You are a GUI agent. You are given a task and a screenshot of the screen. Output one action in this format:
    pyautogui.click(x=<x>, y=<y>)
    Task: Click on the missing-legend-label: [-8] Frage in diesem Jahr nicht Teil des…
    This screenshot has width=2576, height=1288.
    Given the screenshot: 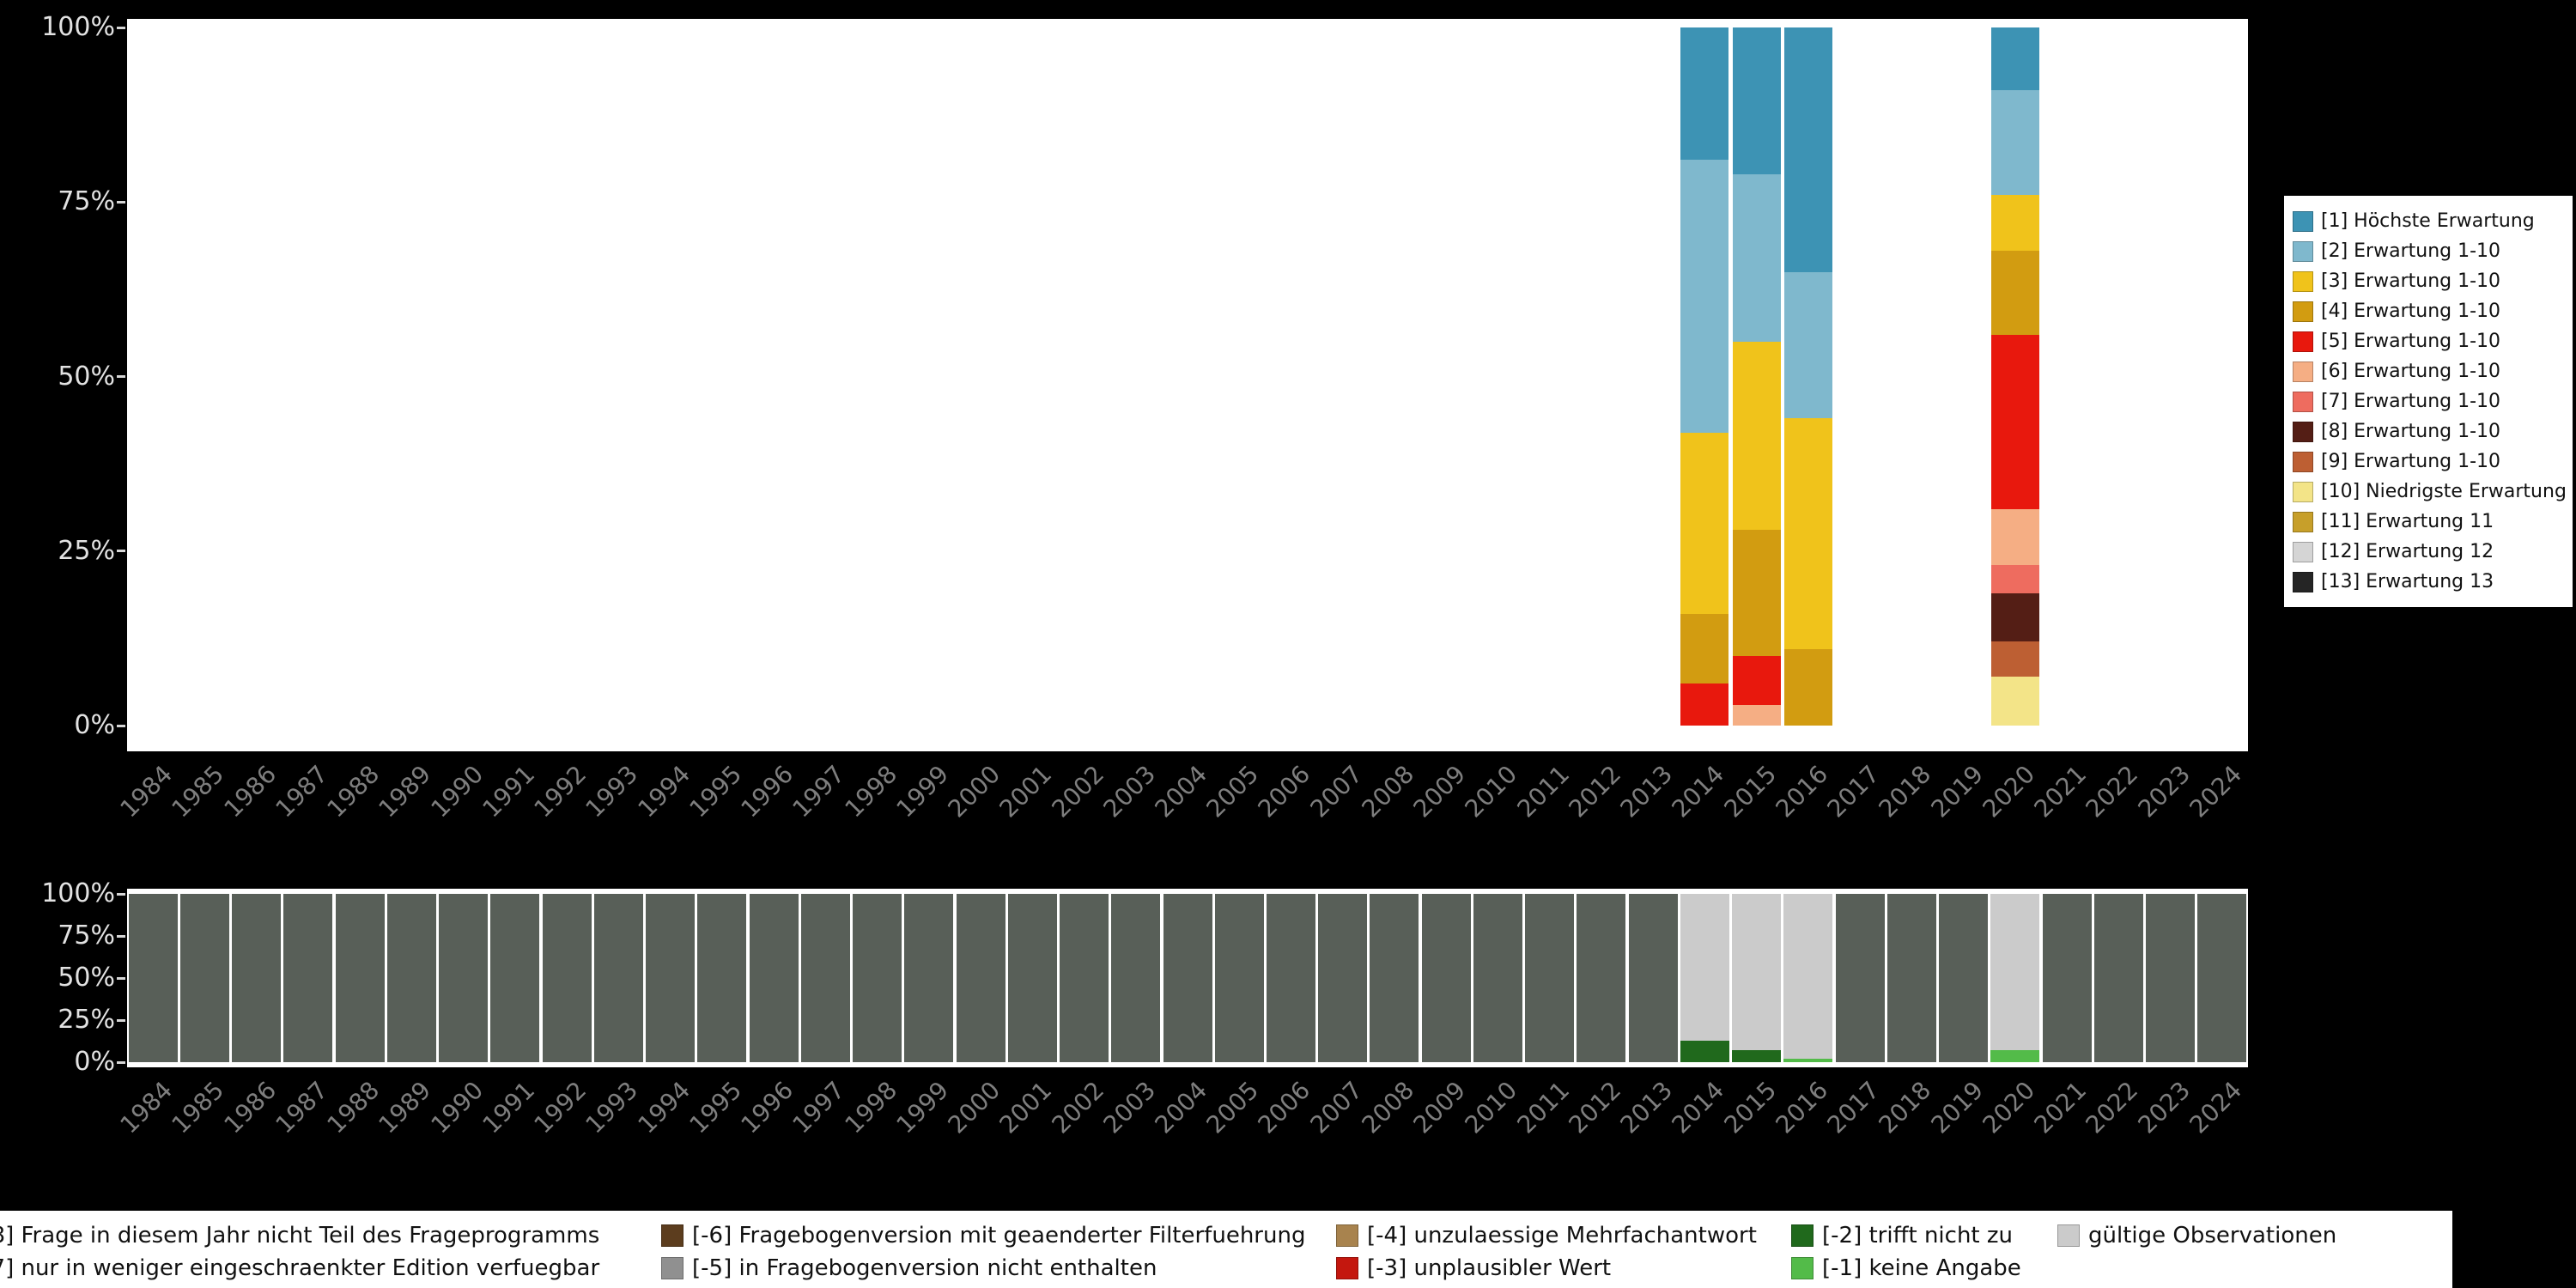 What is the action you would take?
    pyautogui.click(x=300, y=1236)
    